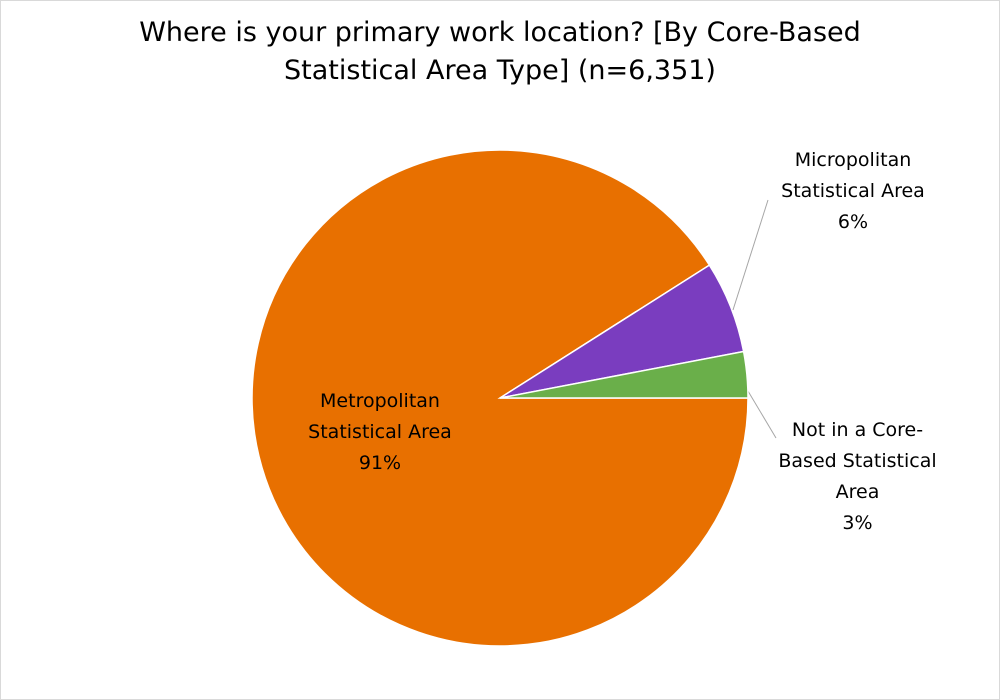 Image resolution: width=1000 pixels, height=700 pixels. Describe the element at coordinates (853, 175) in the screenshot. I see `category-label: Micropolitan Statistical Area` at that location.